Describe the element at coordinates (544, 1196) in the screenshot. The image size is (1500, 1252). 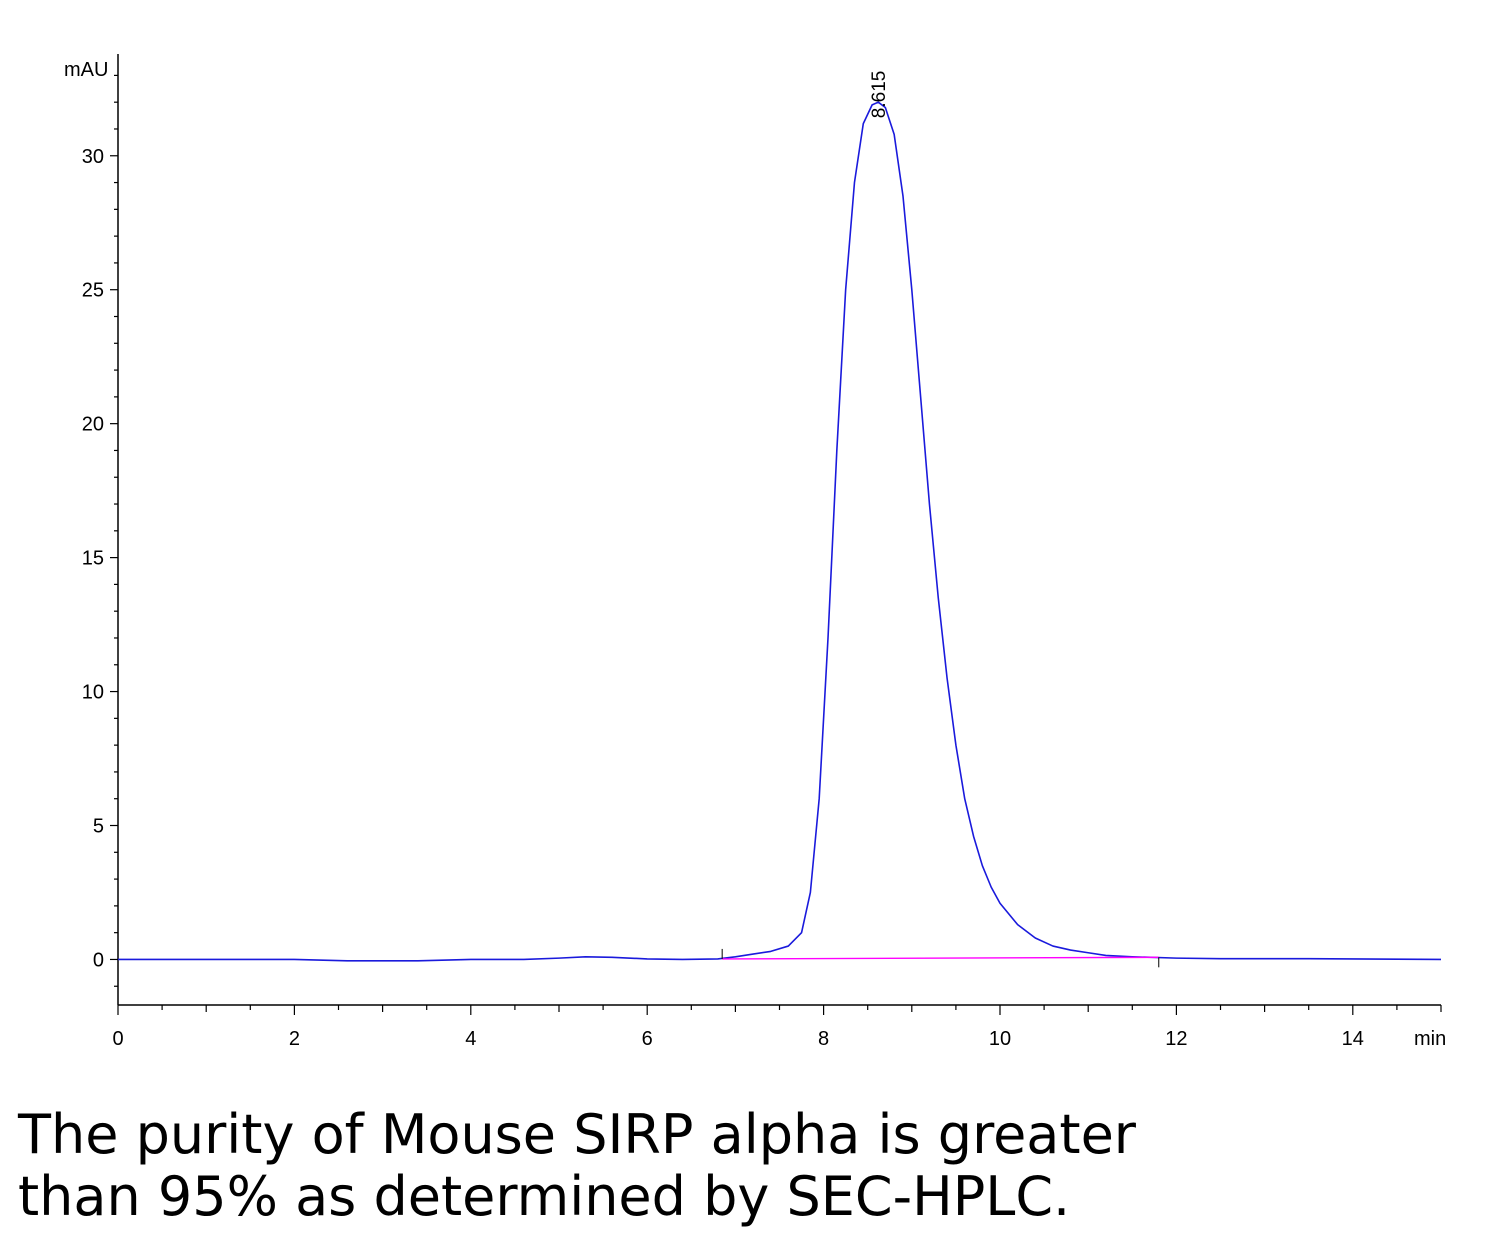
I see `caption-line-2: than 95% as determined by SEC-HPLC.` at that location.